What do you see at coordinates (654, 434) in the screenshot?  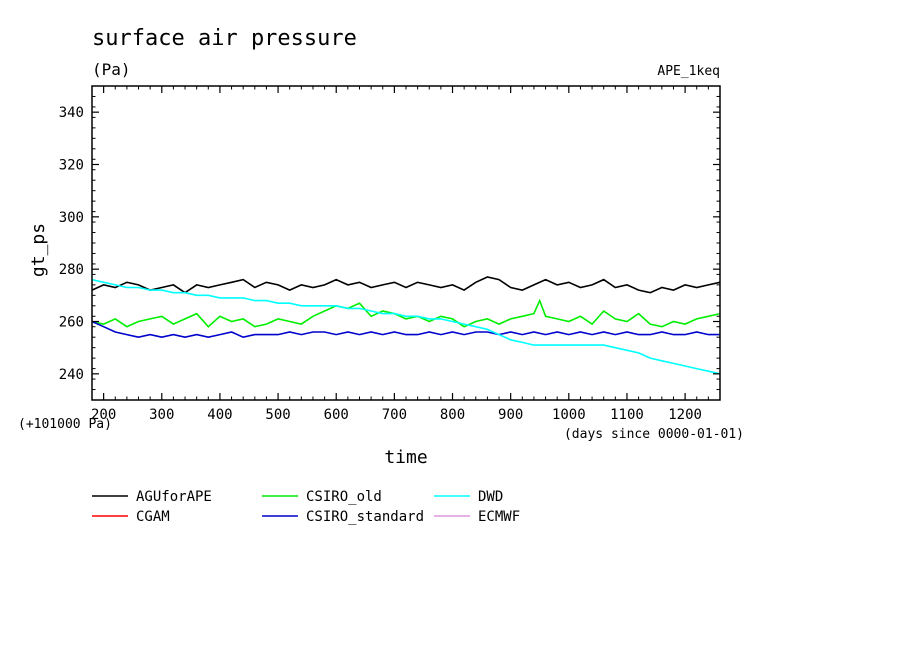 I see `x-units-label: (days since 0000-01-01)` at bounding box center [654, 434].